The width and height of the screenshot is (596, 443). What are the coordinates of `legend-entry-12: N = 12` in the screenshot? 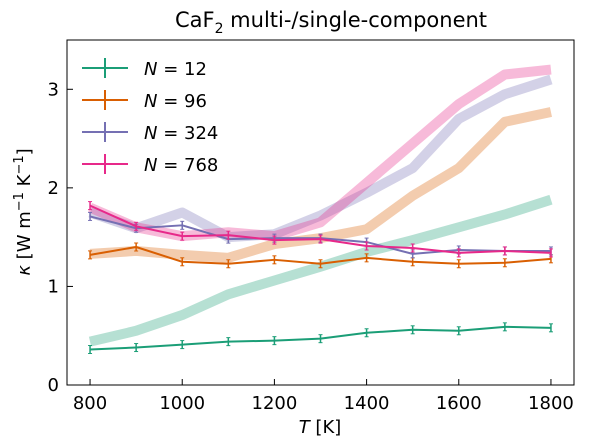 It's located at (144, 69).